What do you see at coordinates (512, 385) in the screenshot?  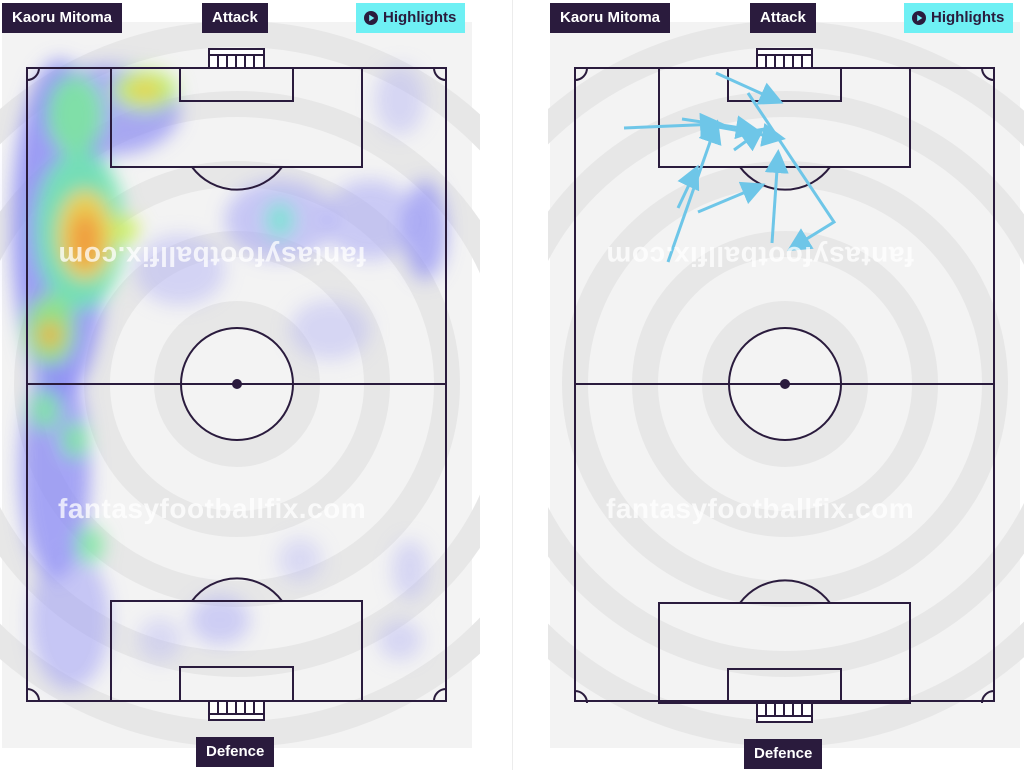 I see `panel-divider` at bounding box center [512, 385].